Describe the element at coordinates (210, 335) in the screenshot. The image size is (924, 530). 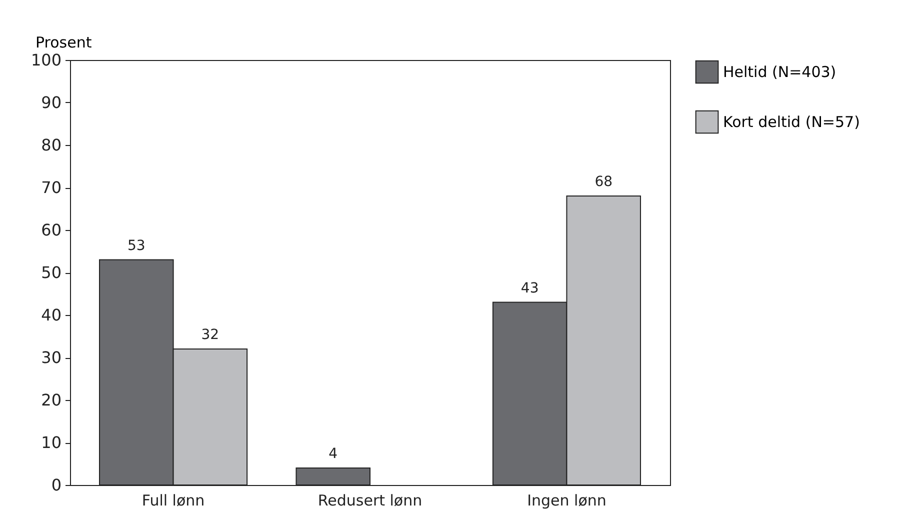
I see `data-label: 32` at that location.